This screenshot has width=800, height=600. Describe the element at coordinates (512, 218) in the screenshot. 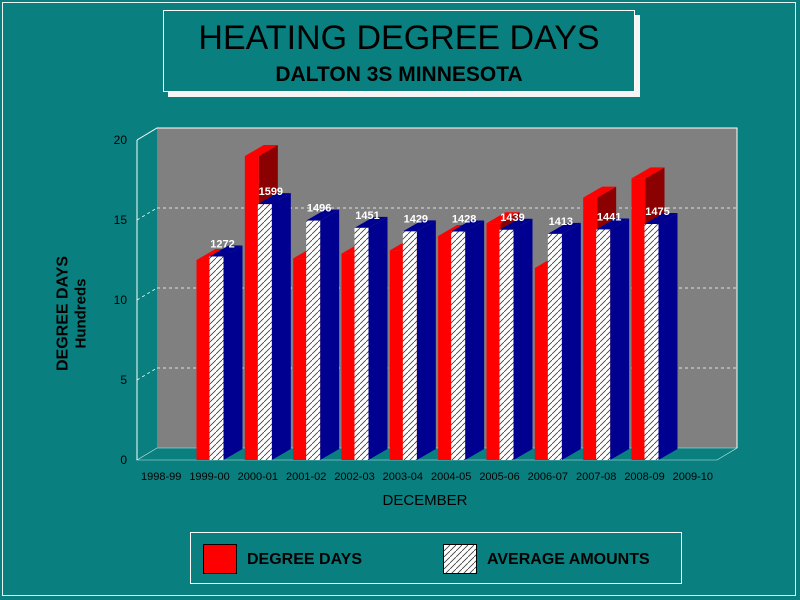

I see `data-label: 1439` at that location.